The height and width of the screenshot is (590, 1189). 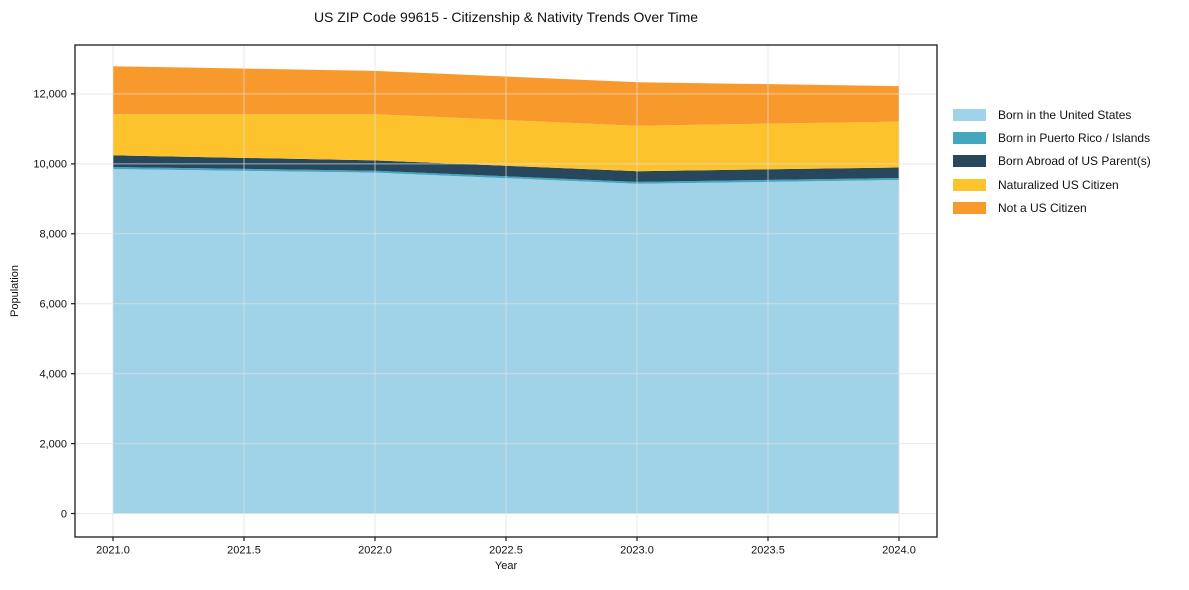 What do you see at coordinates (1074, 161) in the screenshot?
I see `legend-label: Born Abroad of US Parent(s)` at bounding box center [1074, 161].